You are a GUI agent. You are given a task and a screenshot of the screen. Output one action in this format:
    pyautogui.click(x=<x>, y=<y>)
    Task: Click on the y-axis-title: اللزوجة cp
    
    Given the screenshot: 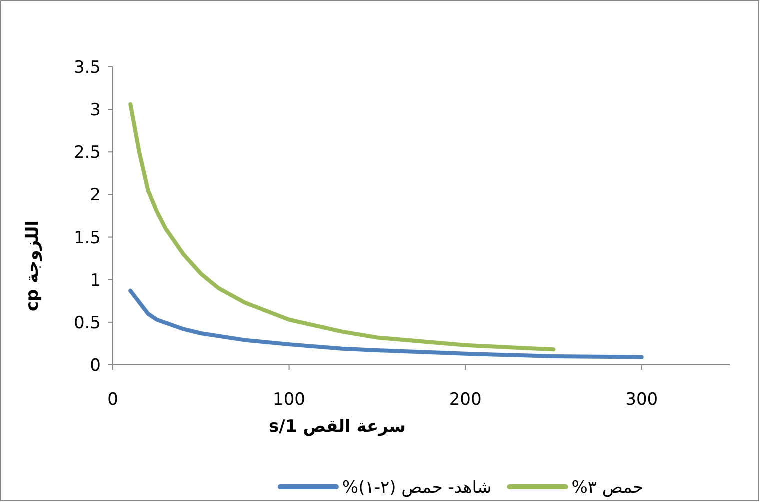 What is the action you would take?
    pyautogui.click(x=33, y=266)
    